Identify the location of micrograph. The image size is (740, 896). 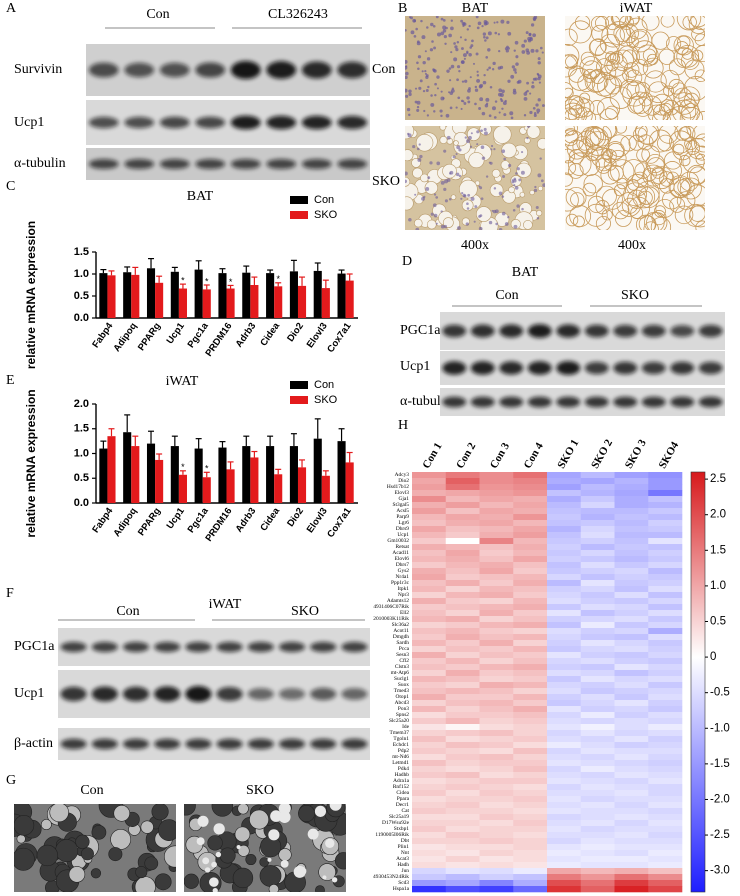
(635, 178).